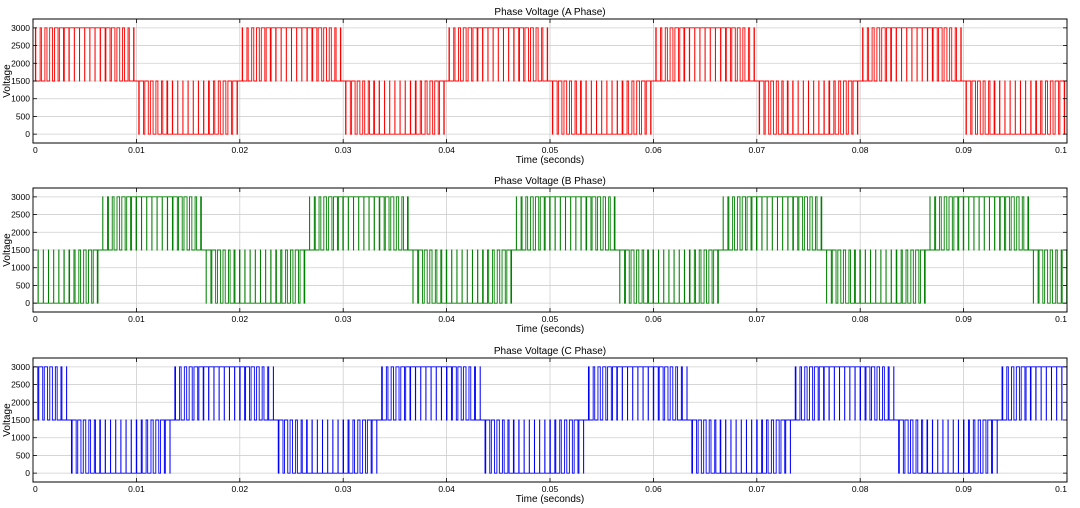  What do you see at coordinates (550, 351) in the screenshot?
I see `chart-title: Phase Voltage (C Phase)` at bounding box center [550, 351].